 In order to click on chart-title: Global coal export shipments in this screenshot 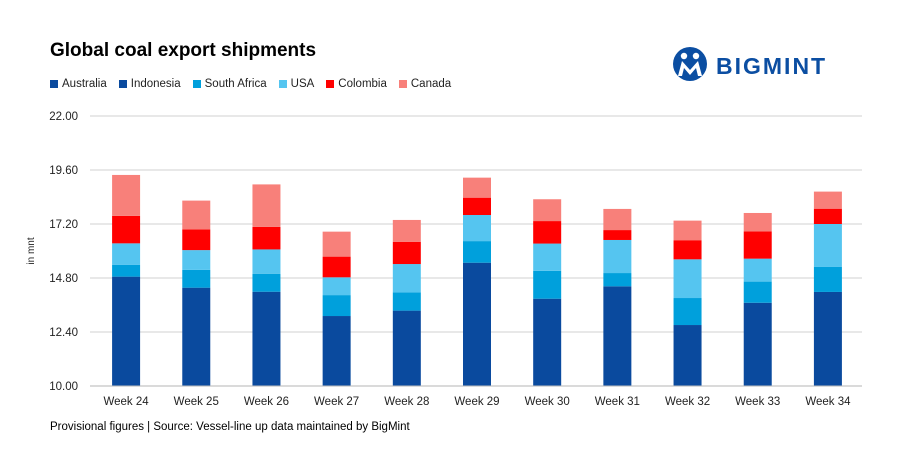, I will do `click(183, 50)`.